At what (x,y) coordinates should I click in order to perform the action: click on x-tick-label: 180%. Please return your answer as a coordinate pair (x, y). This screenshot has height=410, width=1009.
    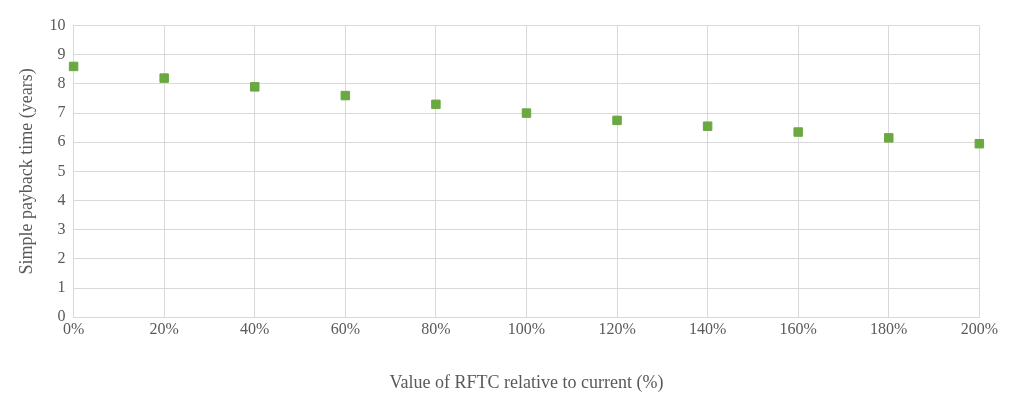
    Looking at the image, I should click on (889, 328).